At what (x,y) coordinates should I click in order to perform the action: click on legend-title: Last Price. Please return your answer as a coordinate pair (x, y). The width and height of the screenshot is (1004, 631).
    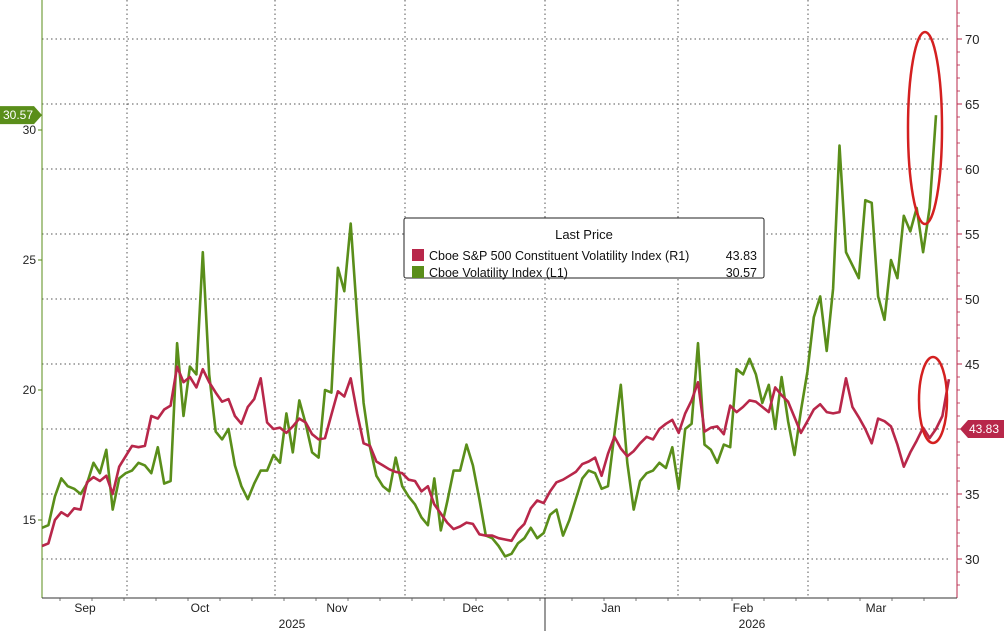
    Looking at the image, I should click on (584, 234).